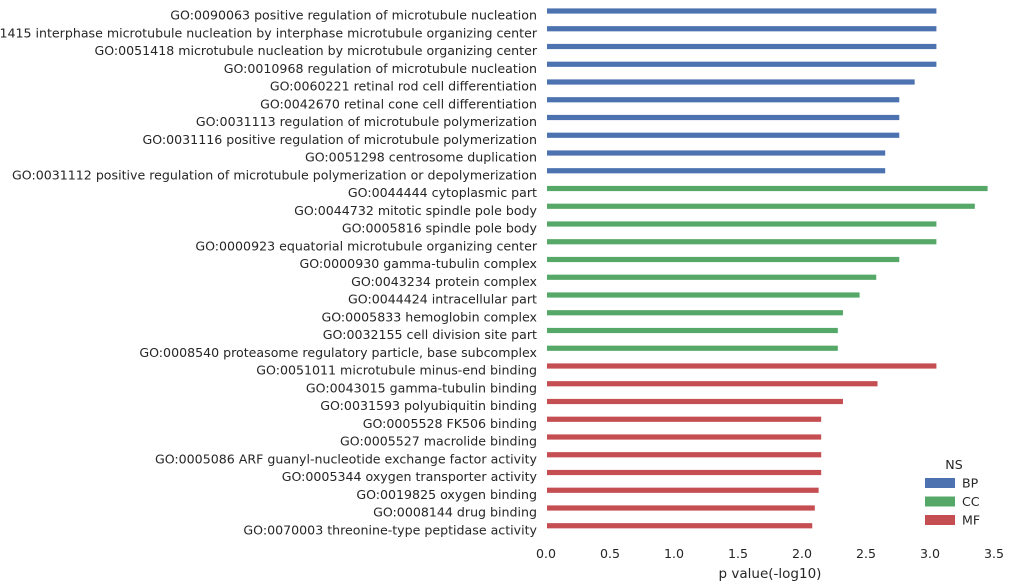  What do you see at coordinates (770, 574) in the screenshot?
I see `x-axis-title: p value(-log10)` at bounding box center [770, 574].